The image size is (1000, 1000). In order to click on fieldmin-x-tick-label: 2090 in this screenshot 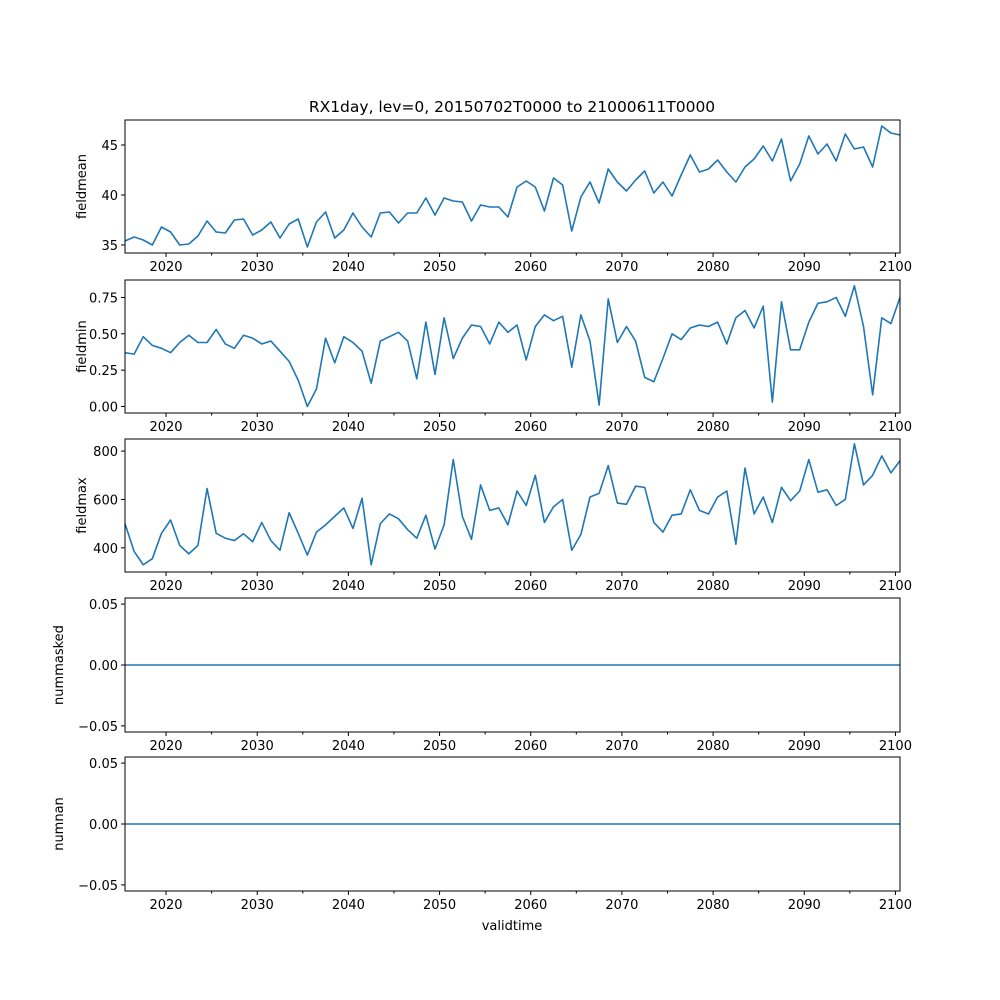, I will do `click(804, 427)`.